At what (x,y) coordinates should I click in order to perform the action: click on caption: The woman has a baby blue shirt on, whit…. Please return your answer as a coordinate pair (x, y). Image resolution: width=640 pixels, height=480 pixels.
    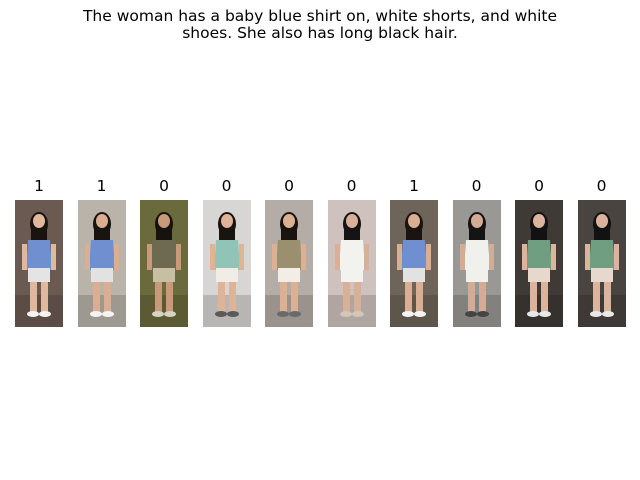
    Looking at the image, I should click on (320, 25).